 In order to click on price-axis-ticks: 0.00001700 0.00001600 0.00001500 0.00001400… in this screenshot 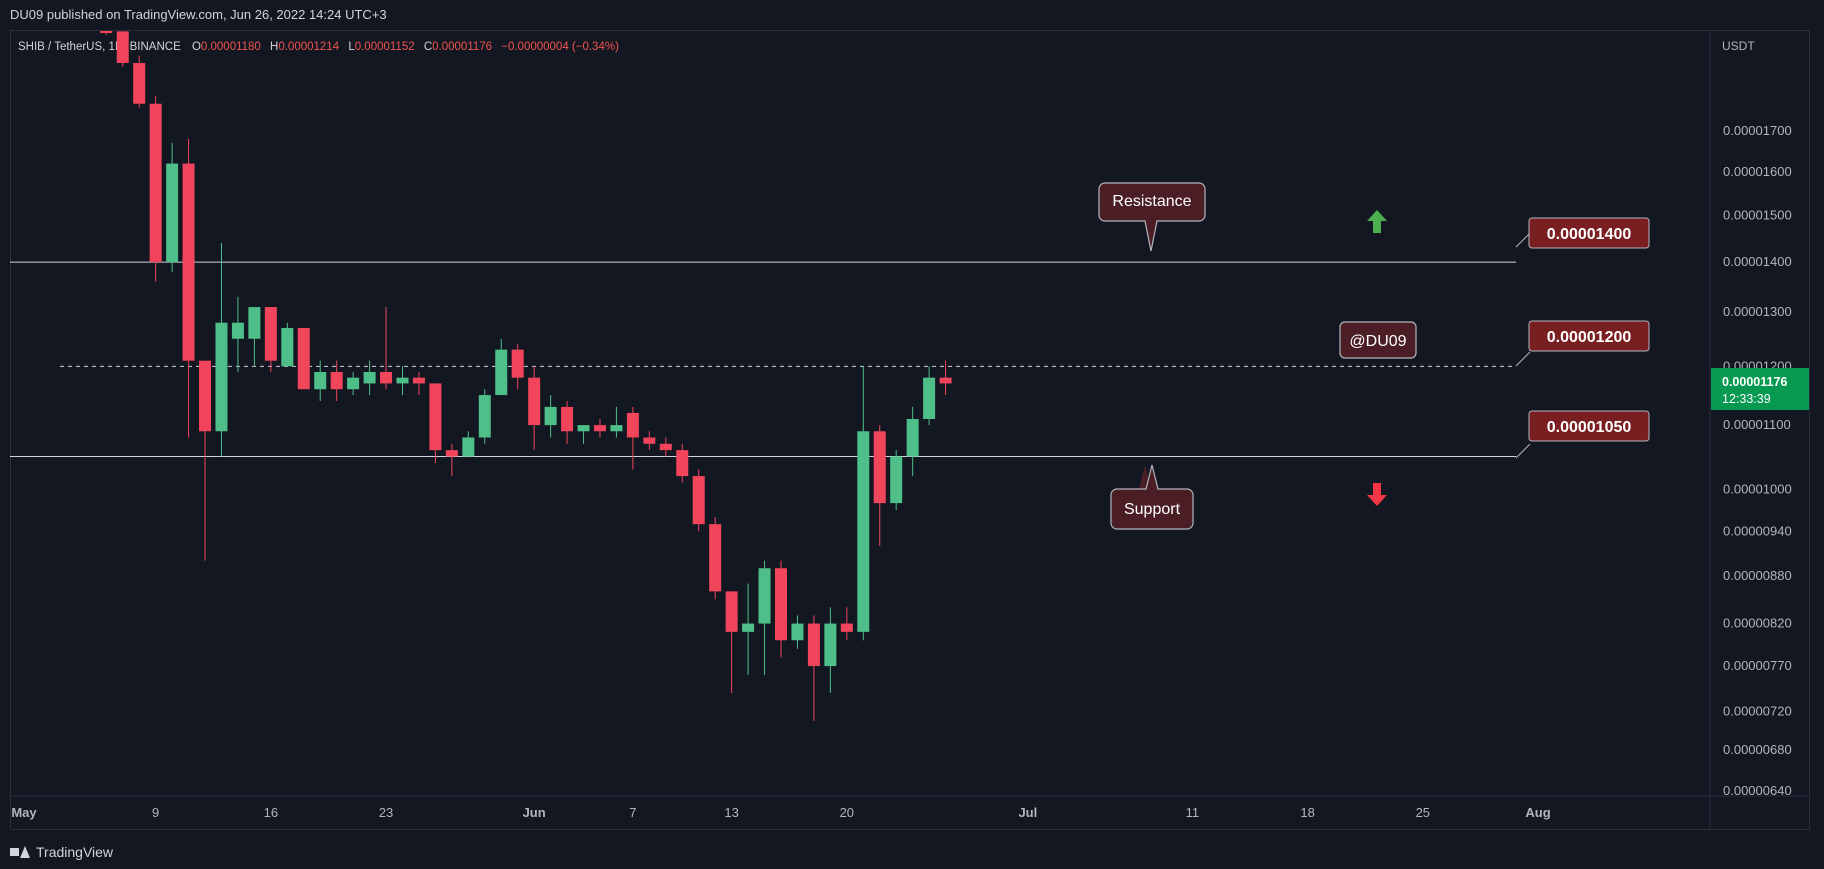, I will do `click(1757, 460)`.